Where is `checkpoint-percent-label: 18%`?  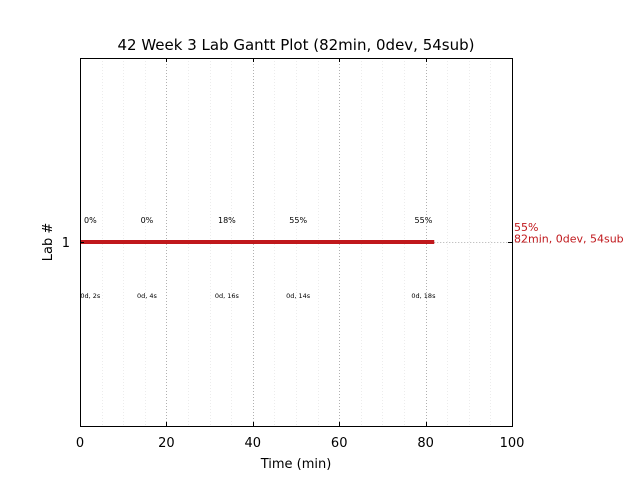 checkpoint-percent-label: 18% is located at coordinates (227, 220).